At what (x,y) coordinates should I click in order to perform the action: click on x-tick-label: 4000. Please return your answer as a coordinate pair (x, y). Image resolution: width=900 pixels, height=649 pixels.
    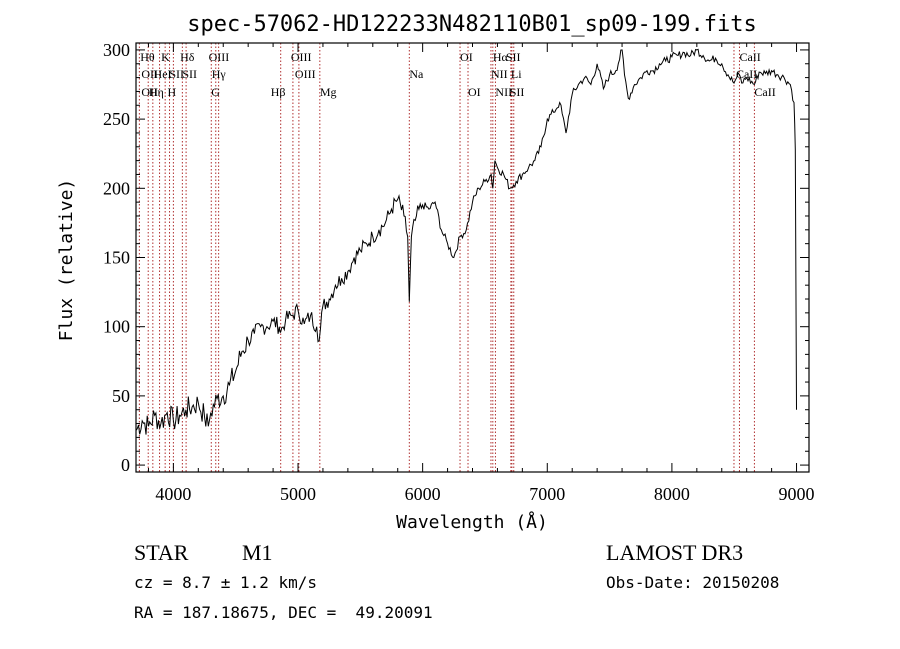
    Looking at the image, I should click on (173, 494).